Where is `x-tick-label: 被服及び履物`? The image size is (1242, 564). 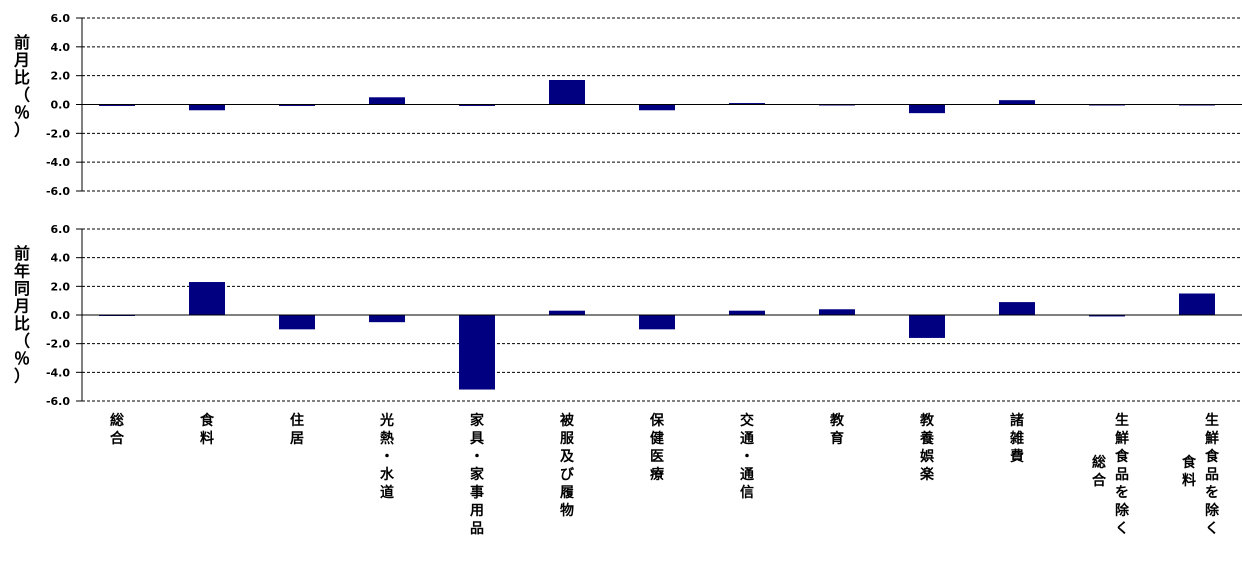 x-tick-label: 被服及び履物 is located at coordinates (567, 465).